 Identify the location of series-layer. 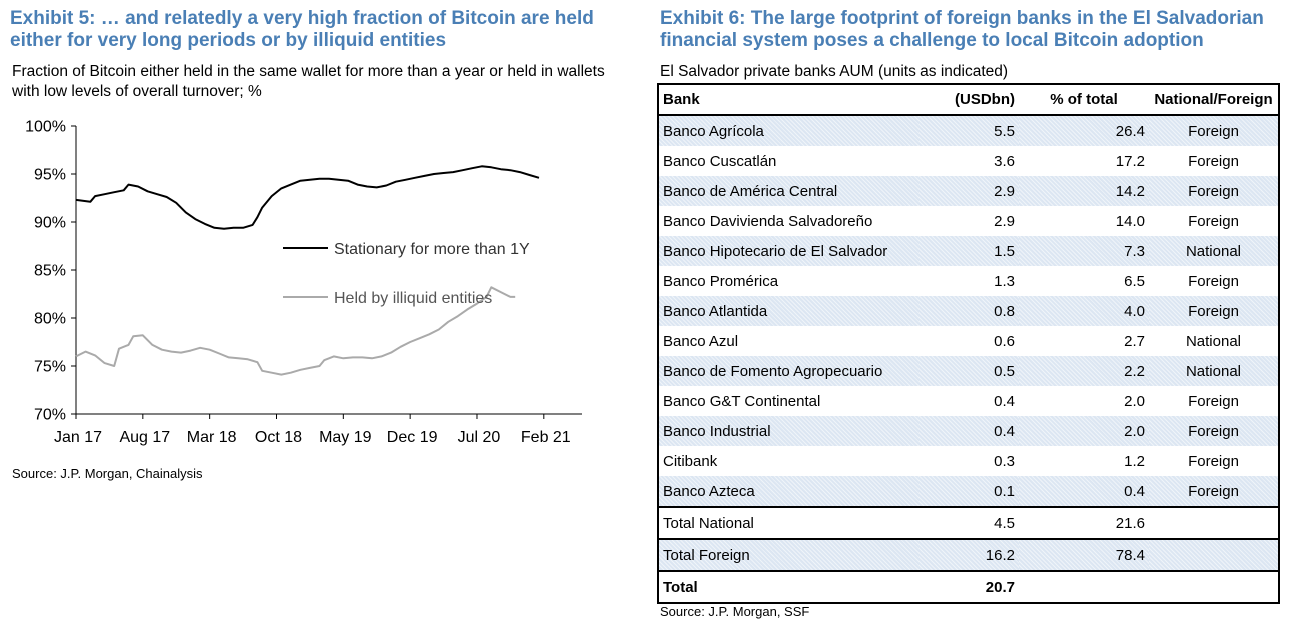
(307, 270).